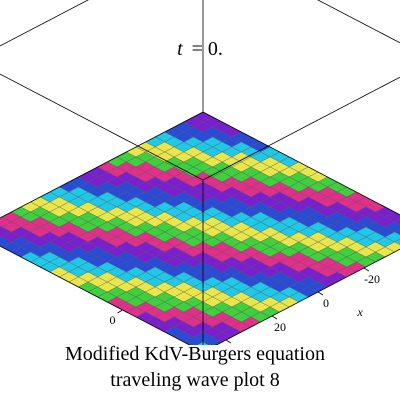 The width and height of the screenshot is (400, 400). I want to click on x-axis-label: x, so click(360, 312).